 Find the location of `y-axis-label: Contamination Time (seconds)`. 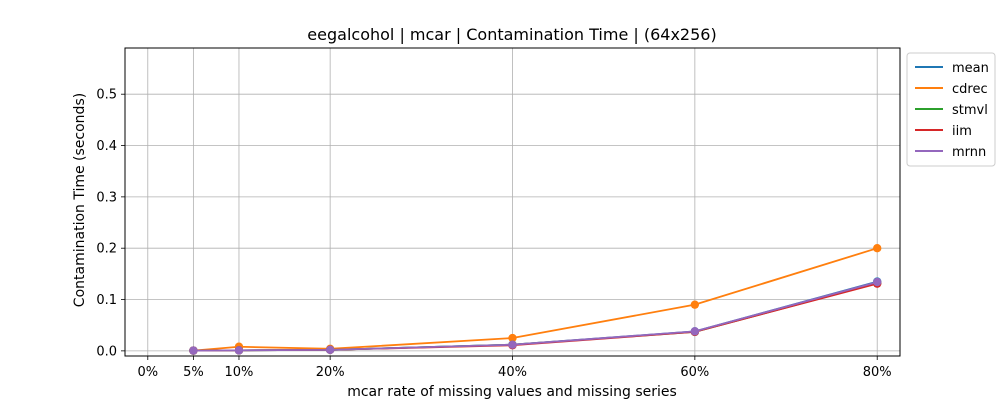

y-axis-label: Contamination Time (seconds) is located at coordinates (80, 200).